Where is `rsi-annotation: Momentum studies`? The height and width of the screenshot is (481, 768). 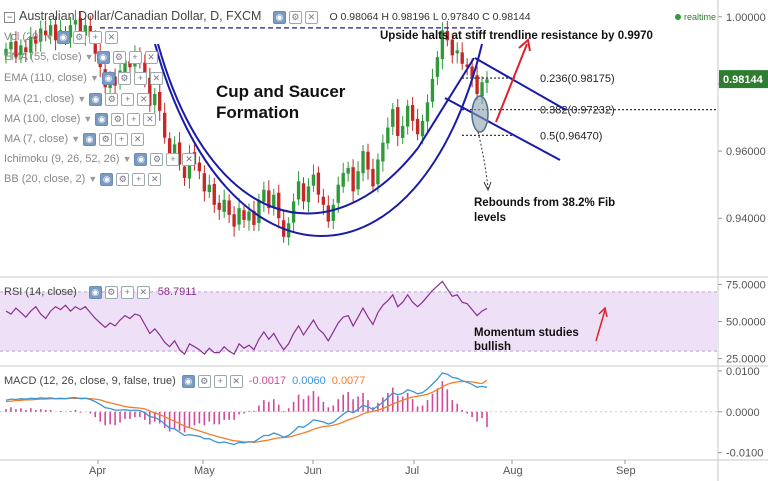 rsi-annotation: Momentum studies is located at coordinates (526, 333).